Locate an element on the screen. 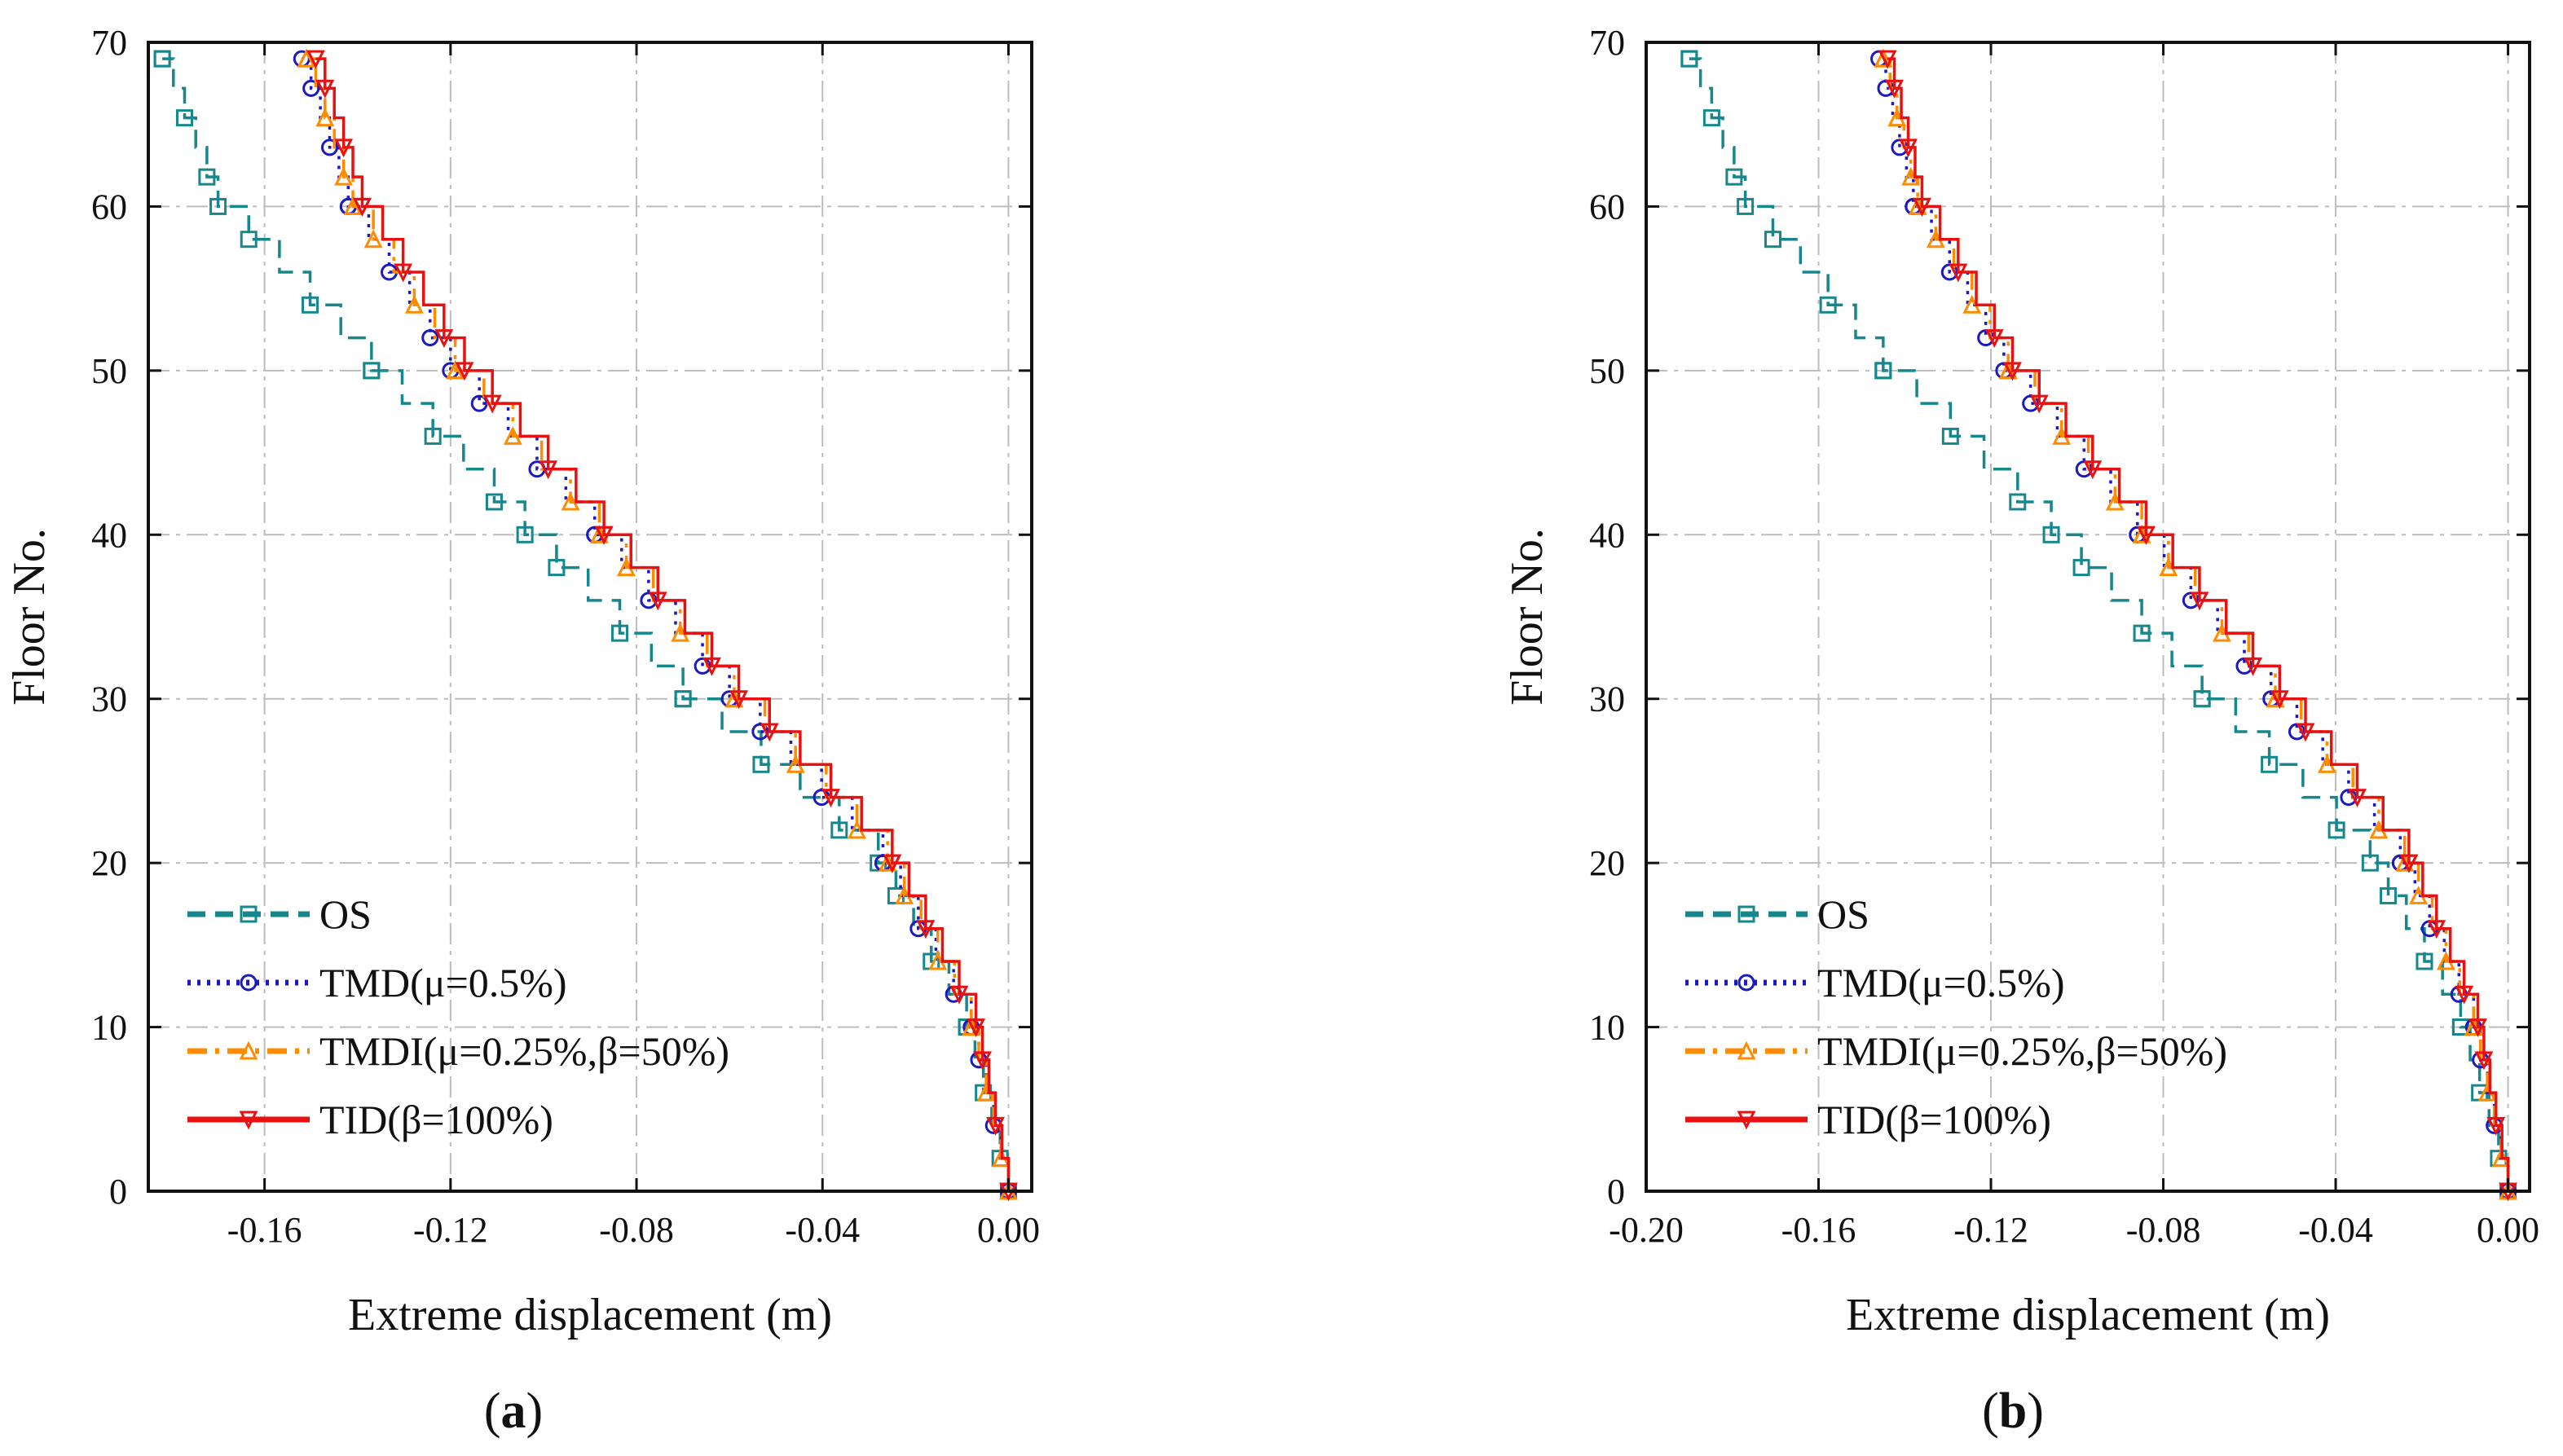 This screenshot has width=2563, height=1456. x-axis-title: Extreme displacement (m) is located at coordinates (2088, 1315).